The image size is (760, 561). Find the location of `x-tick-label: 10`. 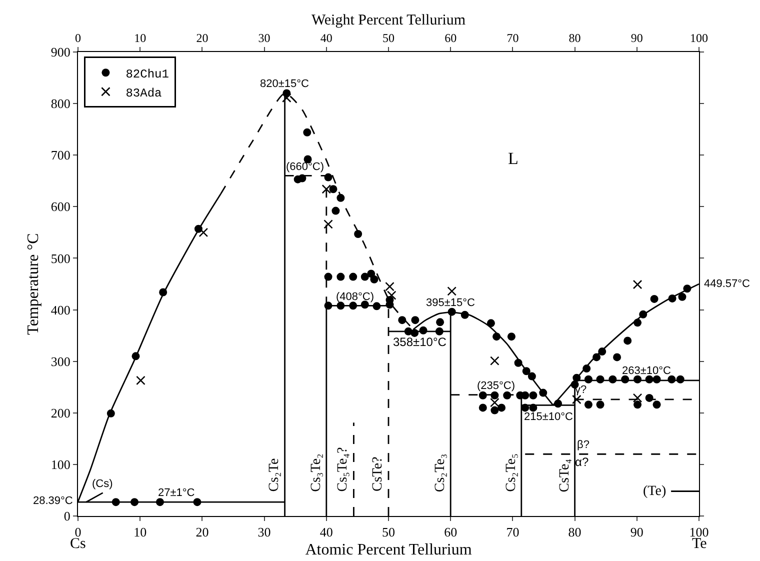

x-tick-label: 10 is located at coordinates (140, 38).